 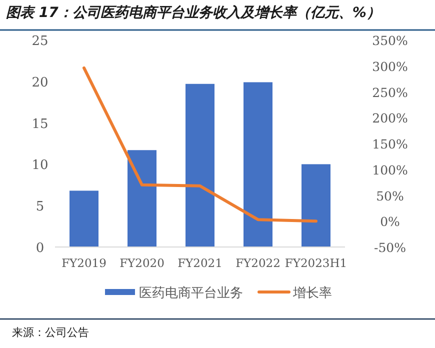 What do you see at coordinates (390, 222) in the screenshot?
I see `y2-tick-label: 0%` at bounding box center [390, 222].